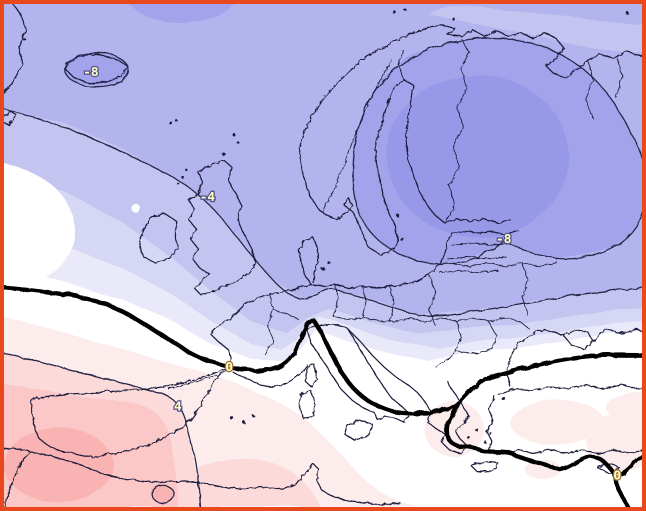 The image size is (646, 511). I want to click on contour-label-zero-cyprus: 0, so click(617, 475).